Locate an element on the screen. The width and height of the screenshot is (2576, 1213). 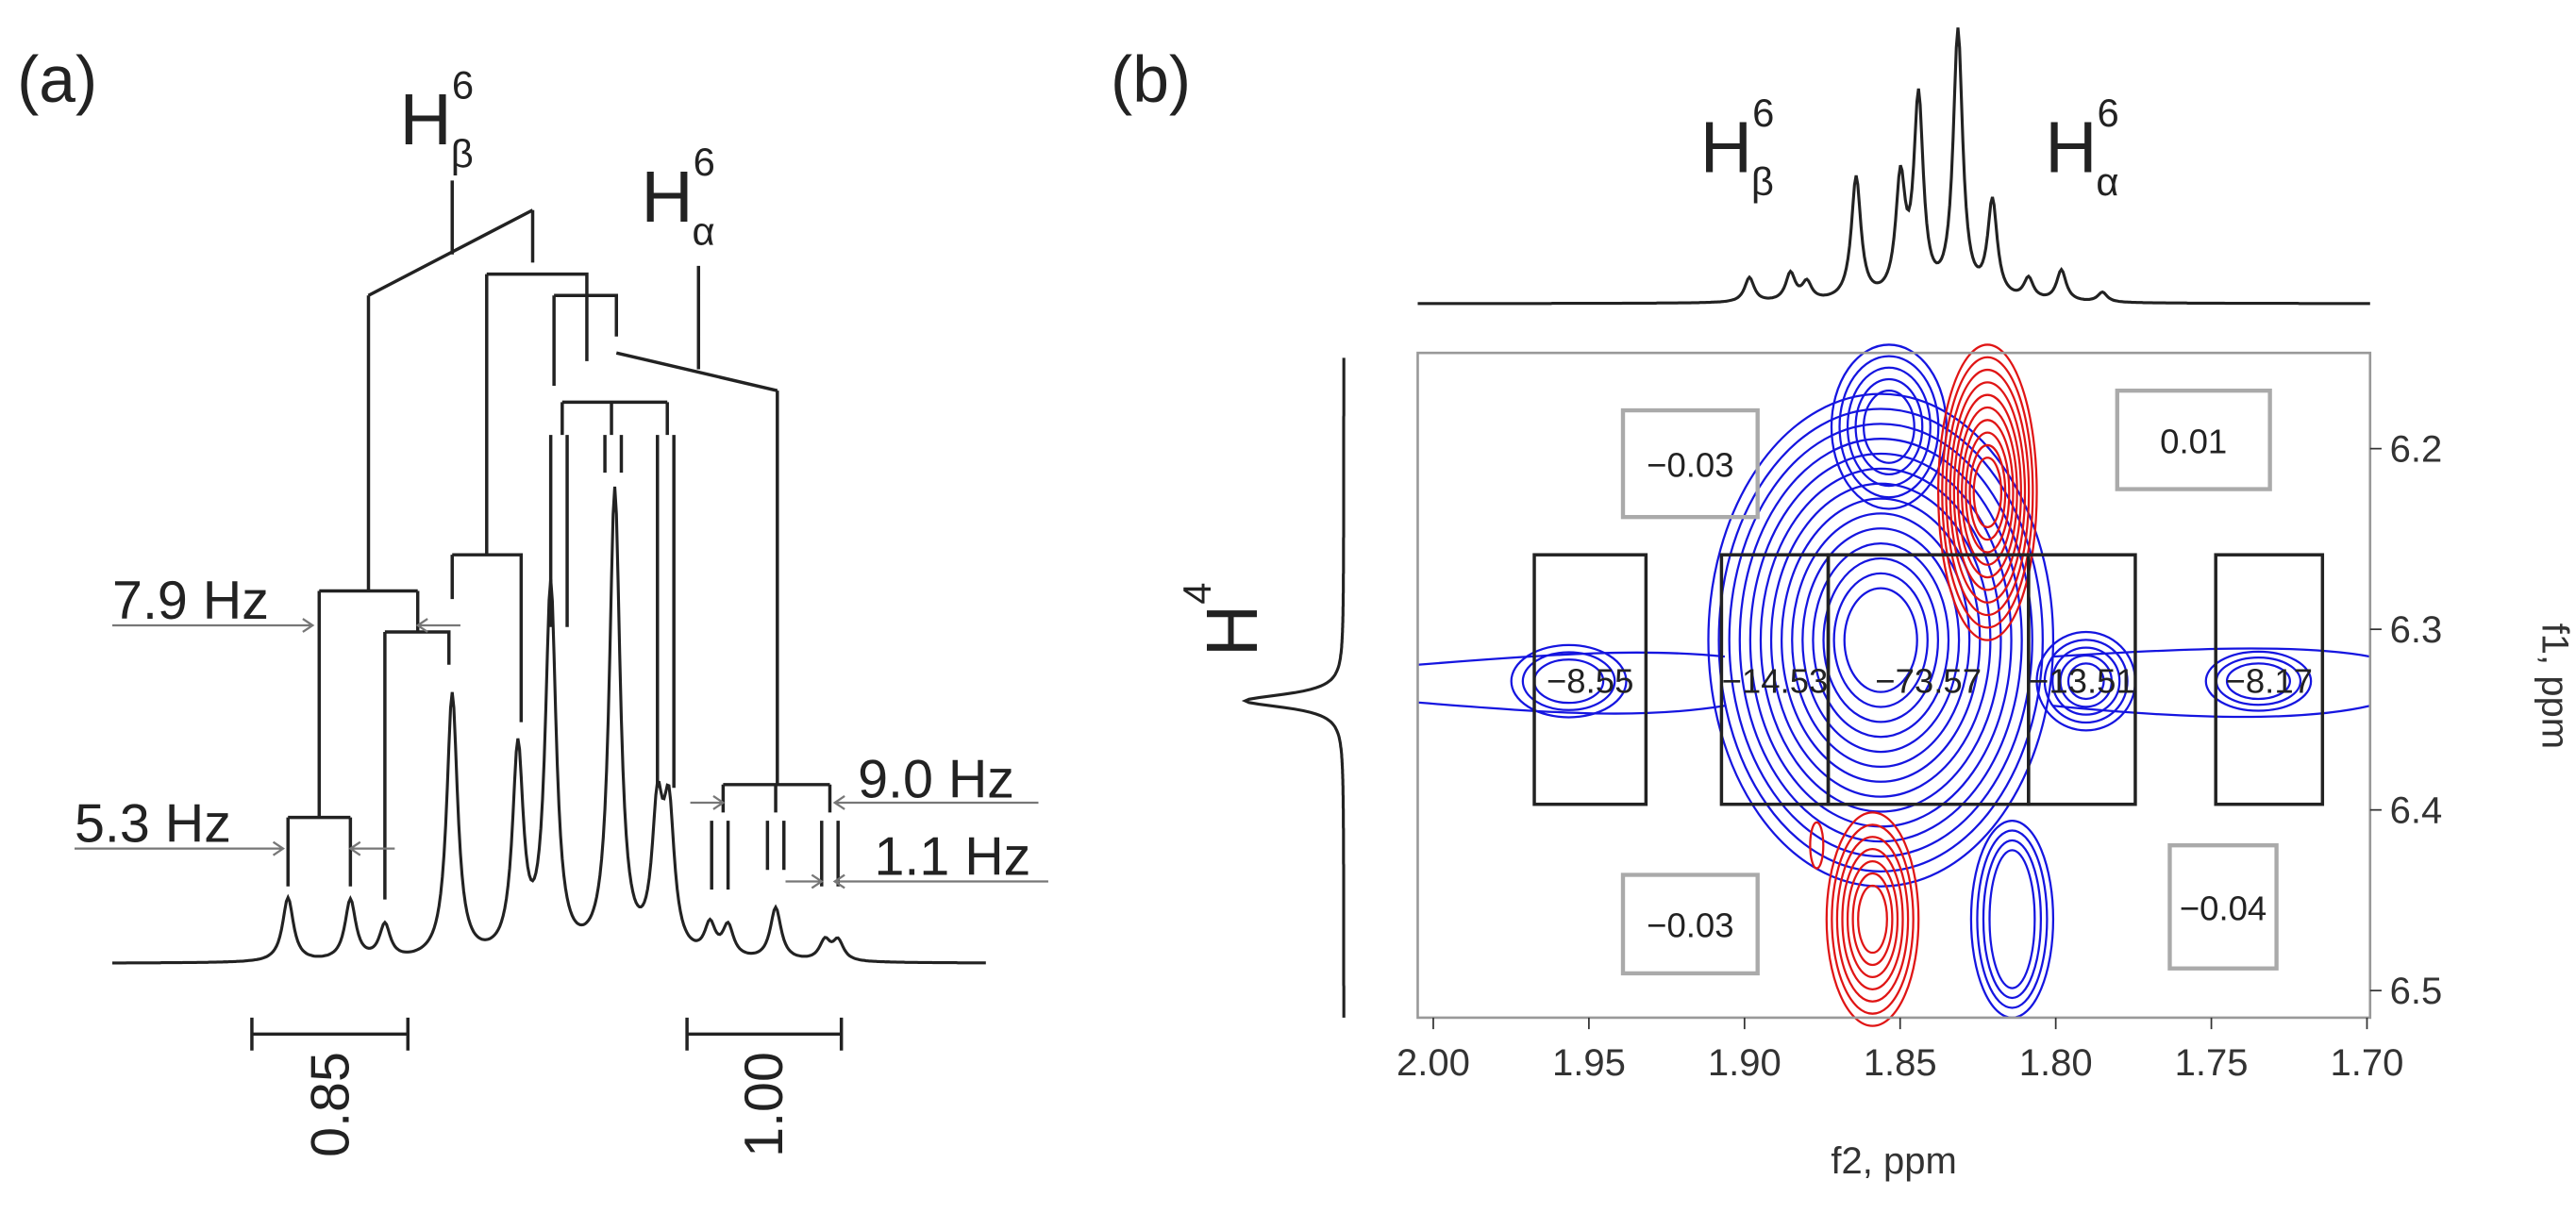
coupling-label: 7.9 Hz is located at coordinates (190, 601).